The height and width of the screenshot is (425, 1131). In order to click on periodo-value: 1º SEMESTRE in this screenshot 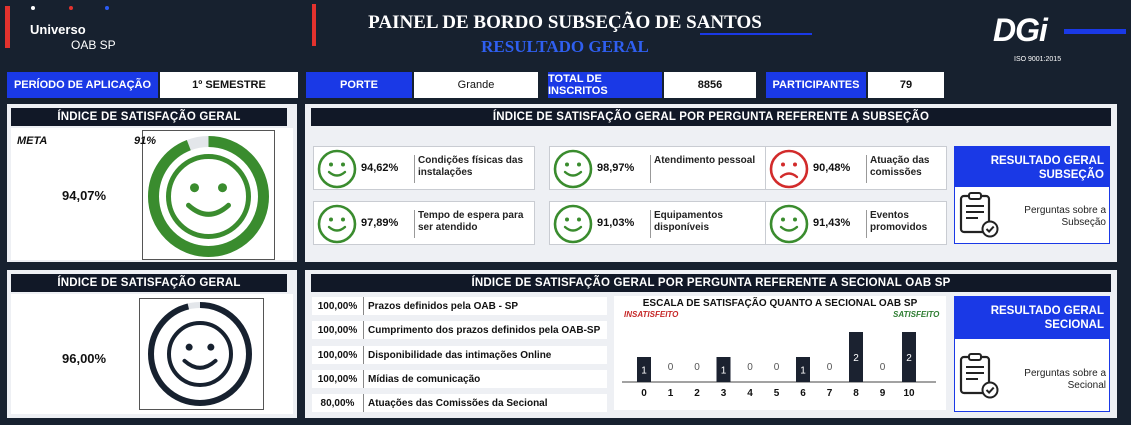, I will do `click(229, 85)`.